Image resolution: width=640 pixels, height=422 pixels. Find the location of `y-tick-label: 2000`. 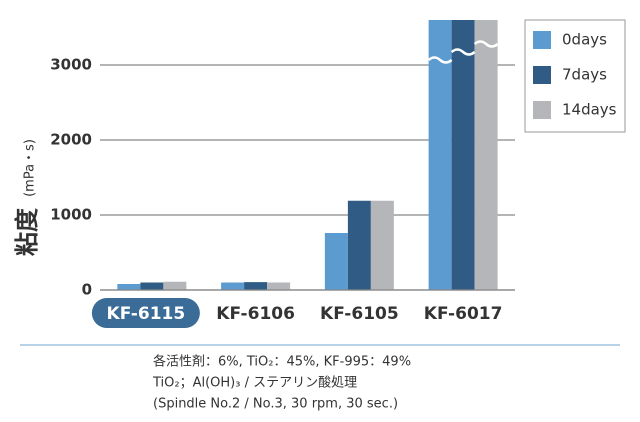

y-tick-label: 2000 is located at coordinates (71, 140).